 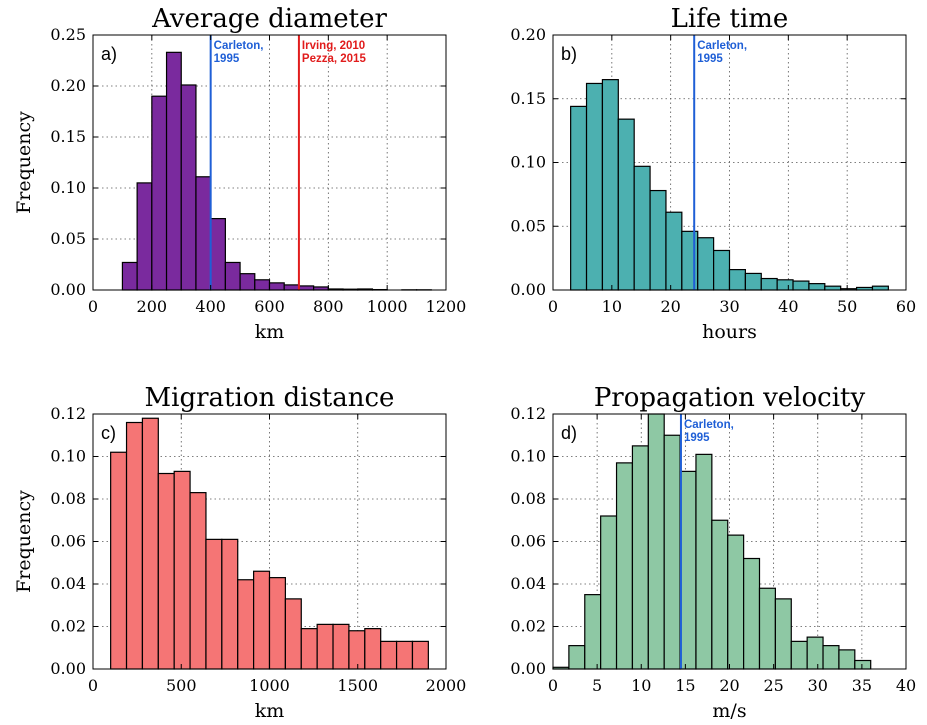 I want to click on x-tick-label: 2000, so click(x=446, y=685).